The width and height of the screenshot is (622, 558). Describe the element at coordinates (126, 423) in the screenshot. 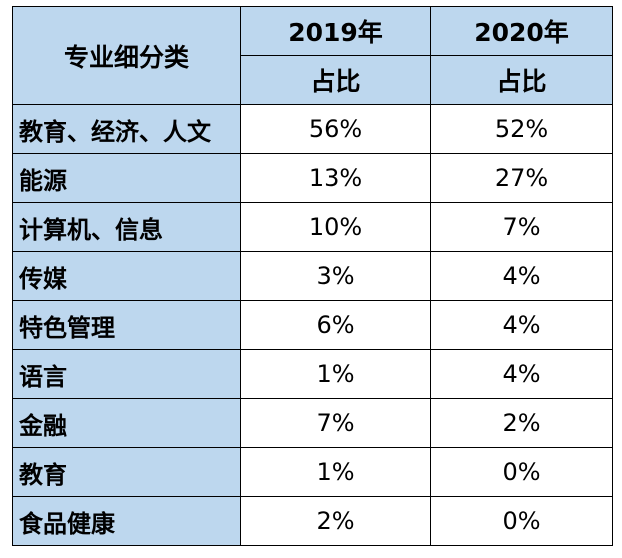

I see `category-cell: 金融` at that location.